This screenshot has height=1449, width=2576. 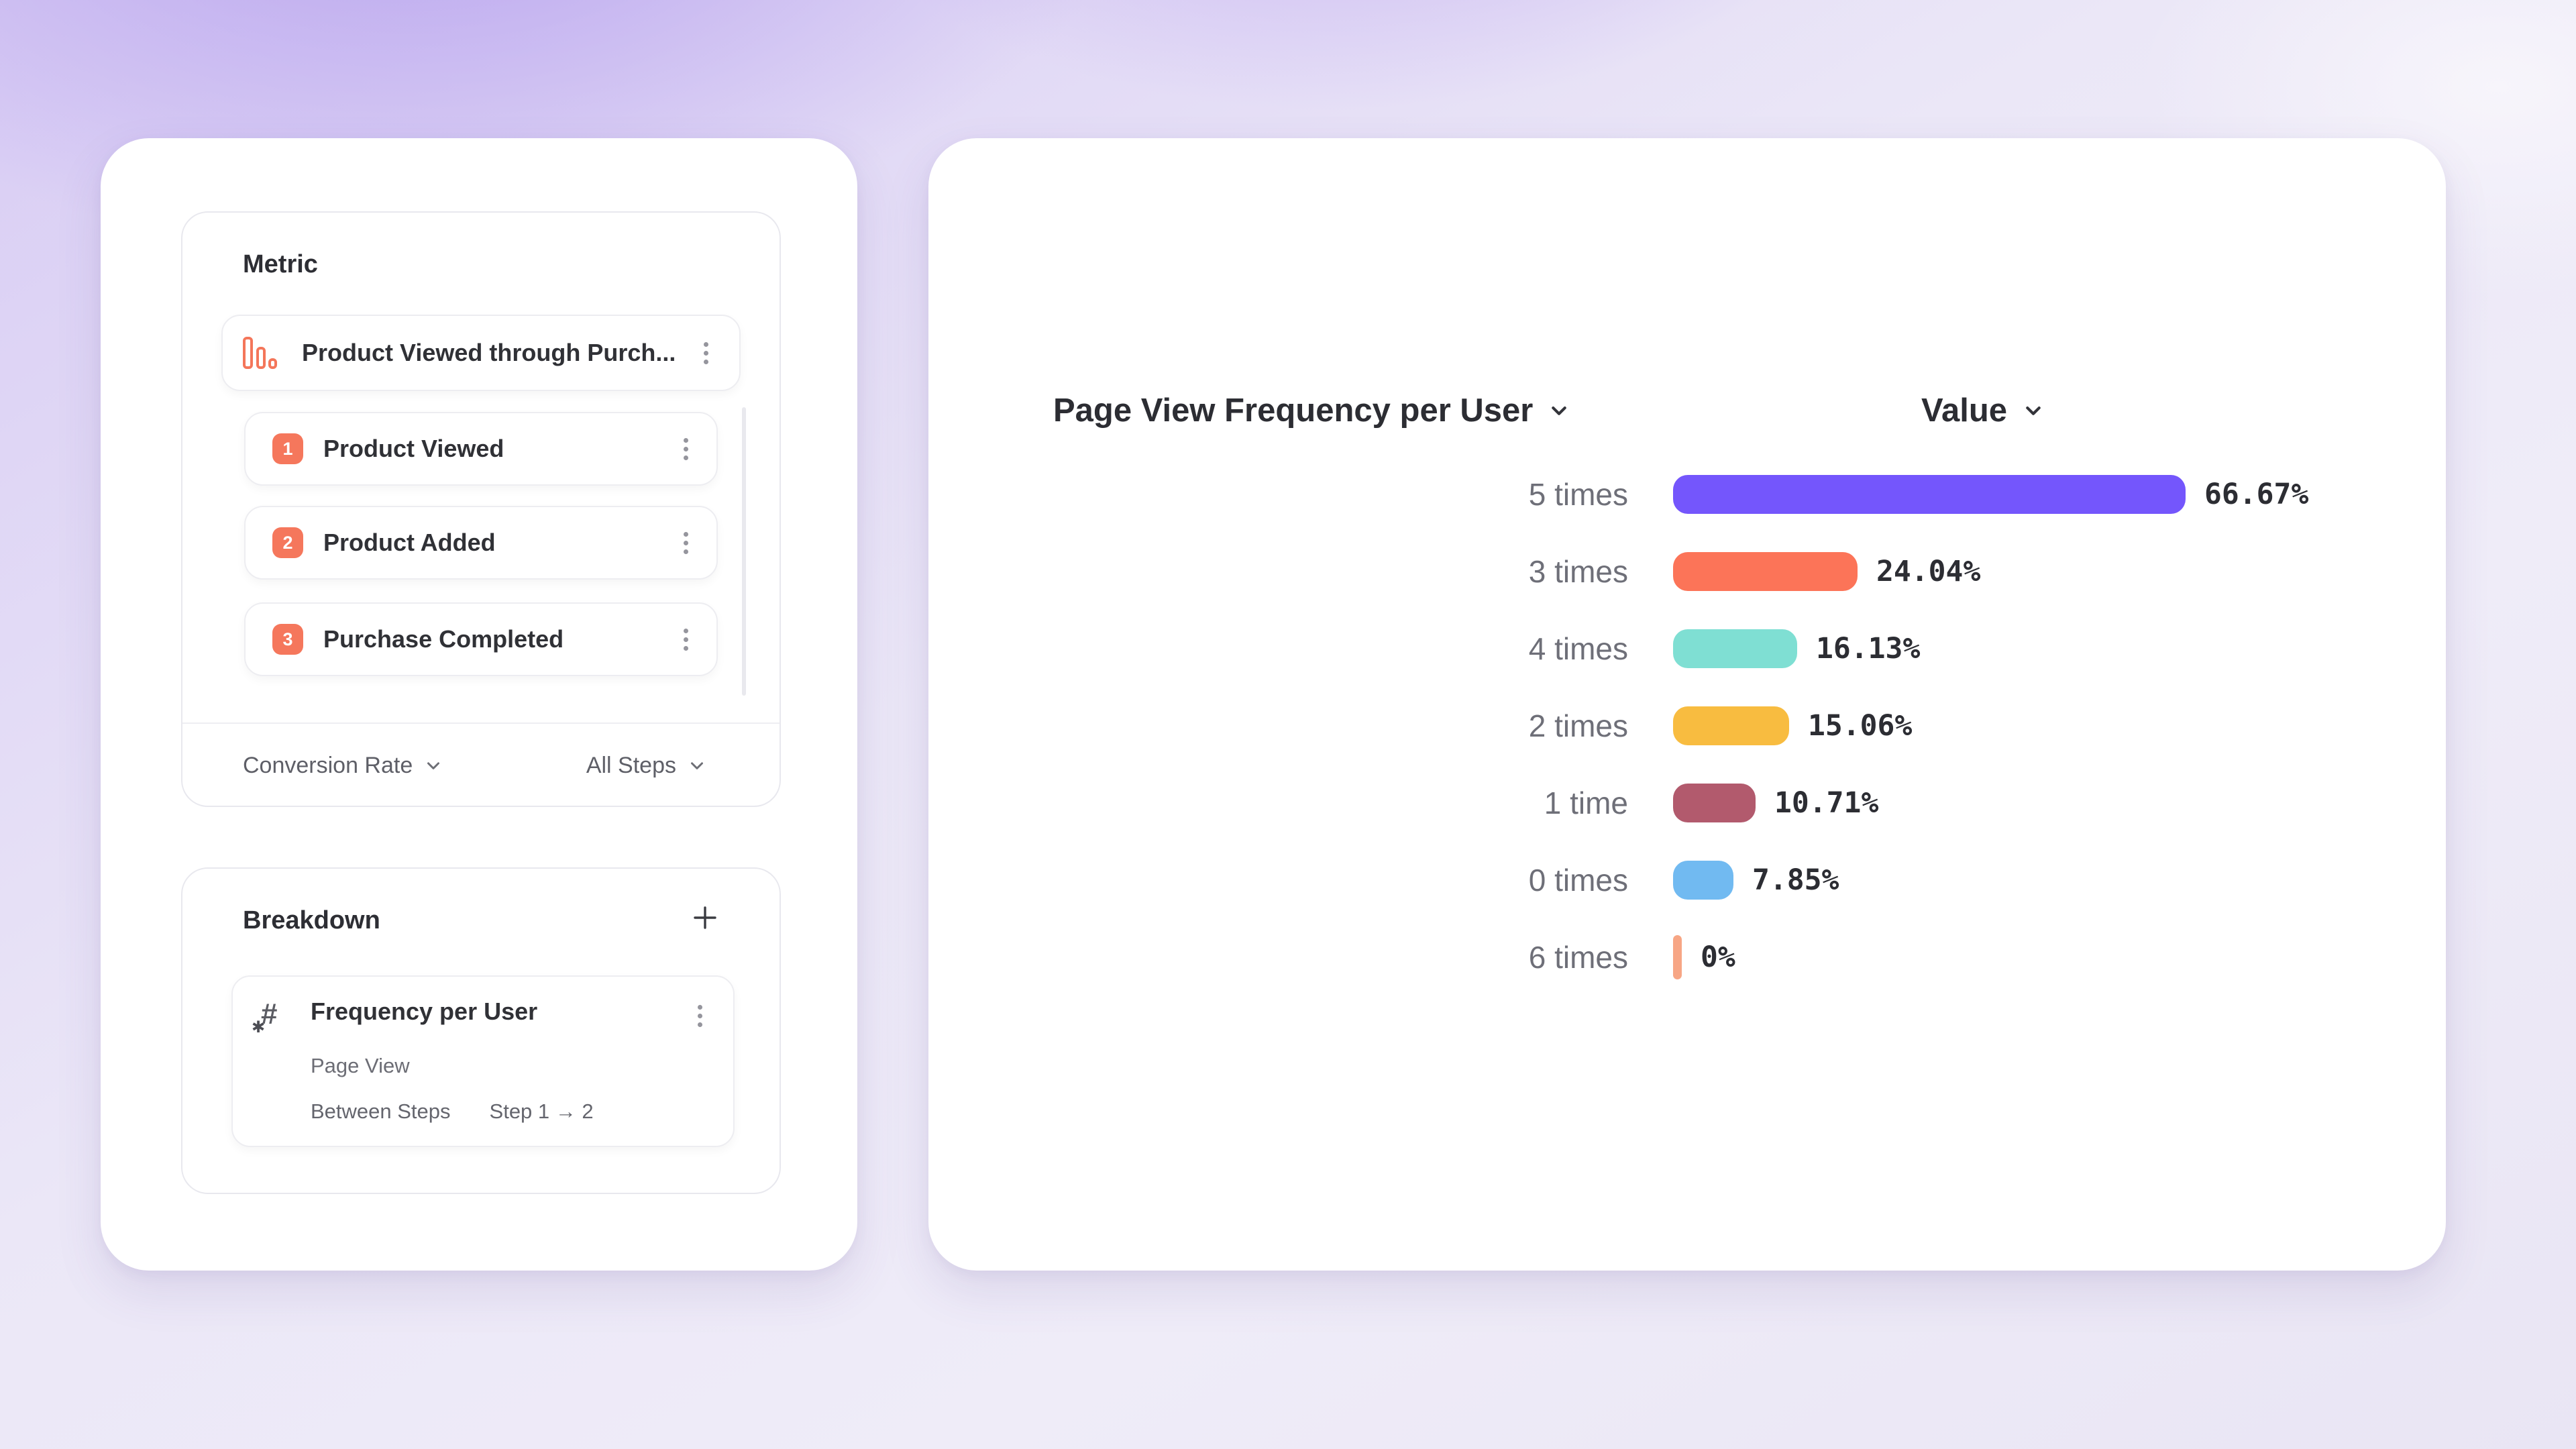 I want to click on bar-category-label: 2 times, so click(x=1578, y=725).